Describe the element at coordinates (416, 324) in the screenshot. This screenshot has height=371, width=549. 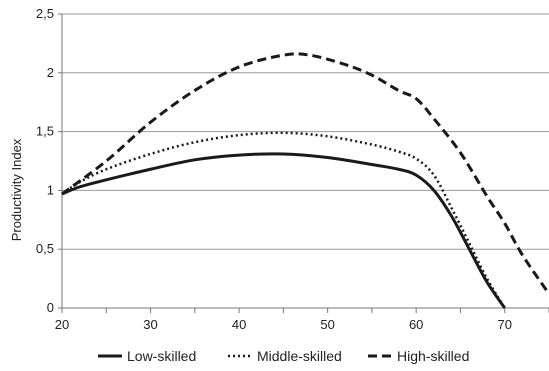
I see `x-tick-label: 60` at that location.